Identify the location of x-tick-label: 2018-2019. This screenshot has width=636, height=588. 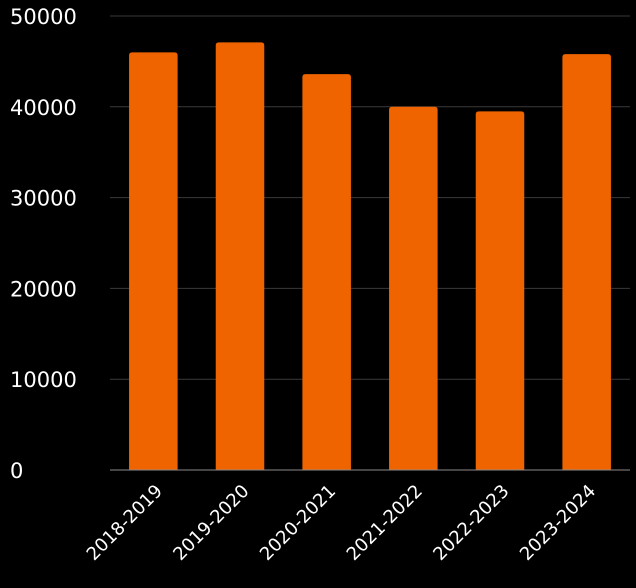
(125, 523).